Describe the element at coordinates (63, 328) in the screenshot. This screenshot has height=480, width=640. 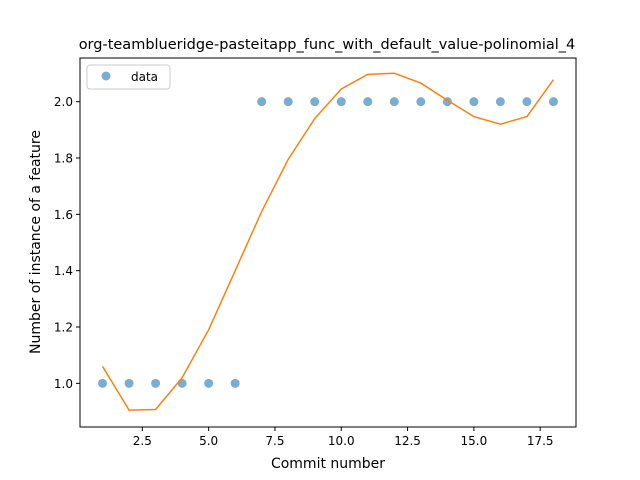
I see `y-tick-label: 1.2` at that location.